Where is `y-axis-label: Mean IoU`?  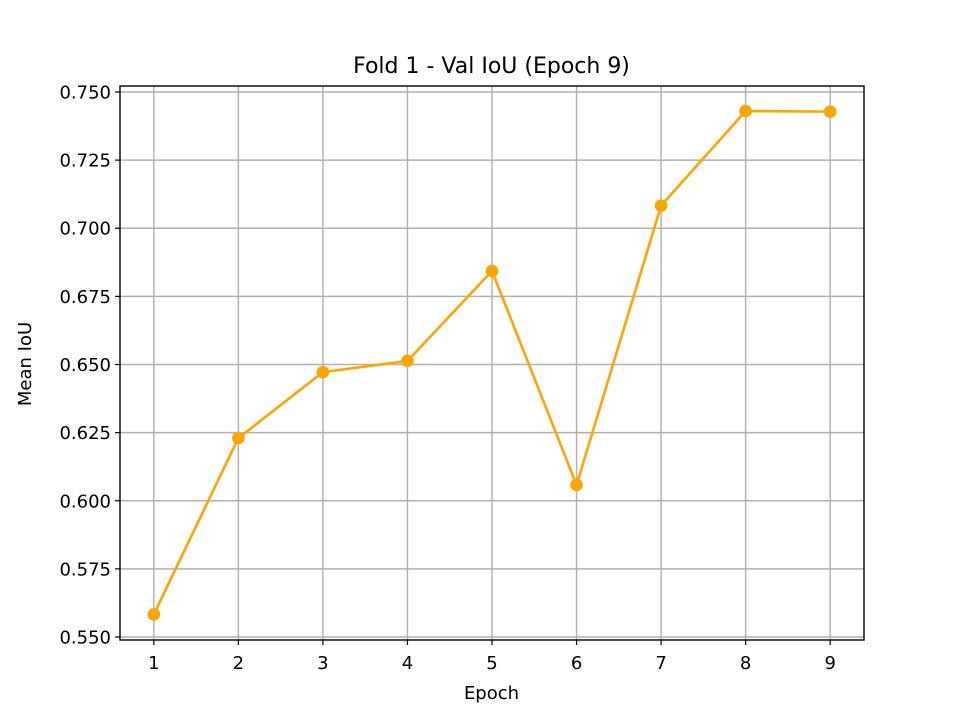 y-axis-label: Mean IoU is located at coordinates (25, 364).